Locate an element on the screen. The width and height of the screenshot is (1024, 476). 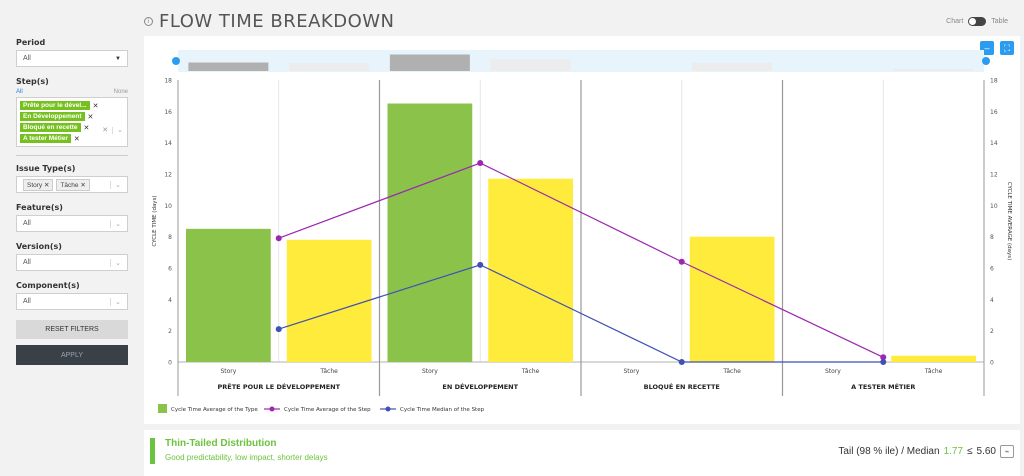
y-tick-label-right: 6 is located at coordinates (992, 269).